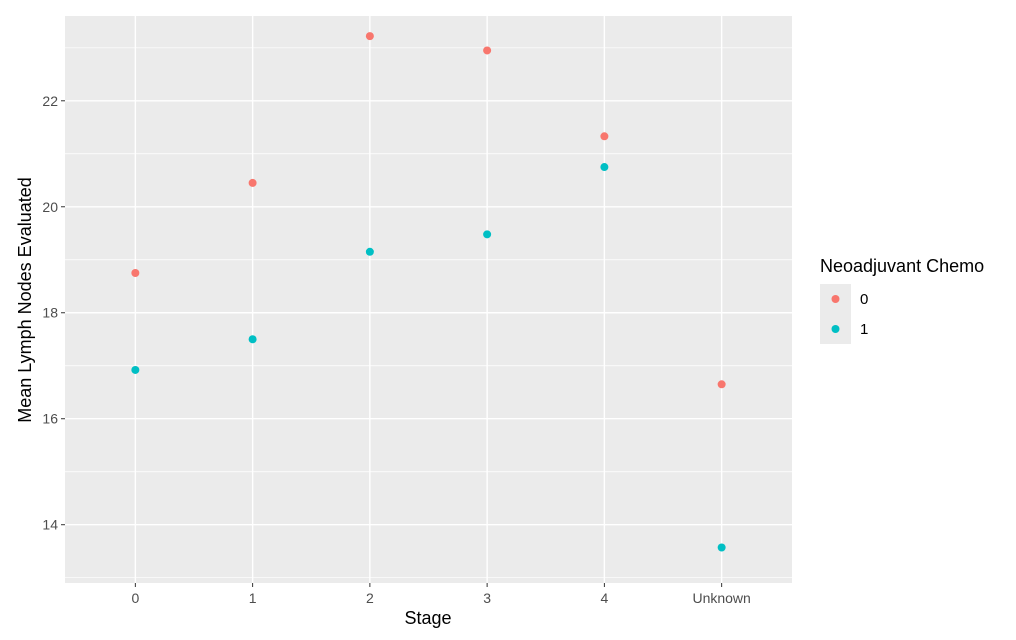  I want to click on y-tick-label: 14, so click(50, 525).